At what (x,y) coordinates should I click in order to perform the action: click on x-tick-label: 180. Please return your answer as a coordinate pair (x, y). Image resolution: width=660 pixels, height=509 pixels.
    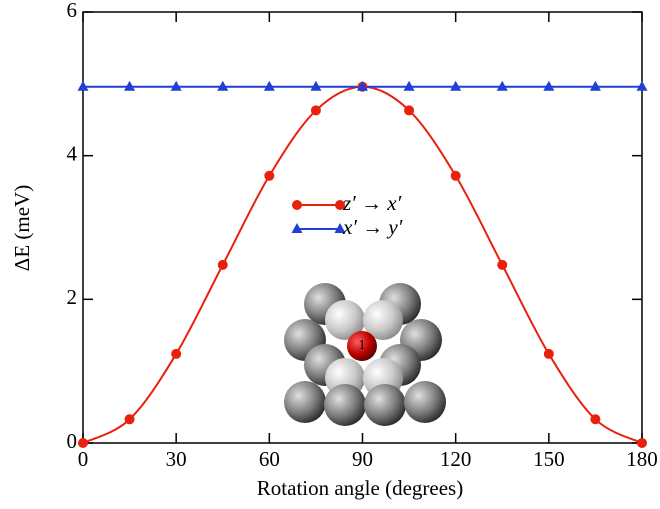
    Looking at the image, I should click on (642, 459).